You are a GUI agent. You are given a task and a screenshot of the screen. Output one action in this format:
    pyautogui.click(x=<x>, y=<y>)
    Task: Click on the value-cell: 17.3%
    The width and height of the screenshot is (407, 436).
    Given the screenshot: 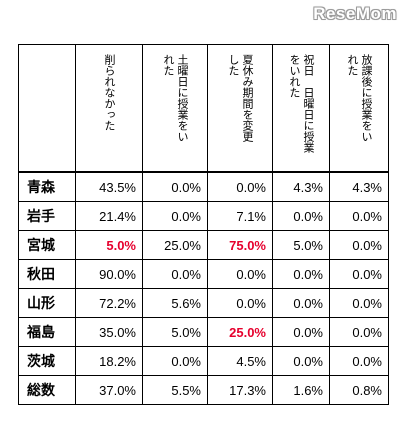 What is the action you would take?
    pyautogui.click(x=240, y=390)
    